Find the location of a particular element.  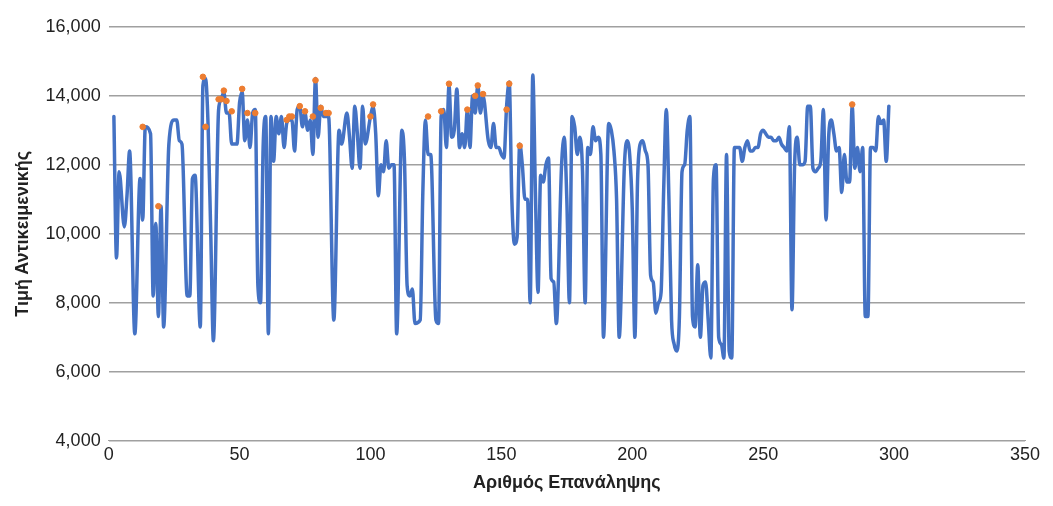

y-tick-label: 8,000 is located at coordinates (78, 301).